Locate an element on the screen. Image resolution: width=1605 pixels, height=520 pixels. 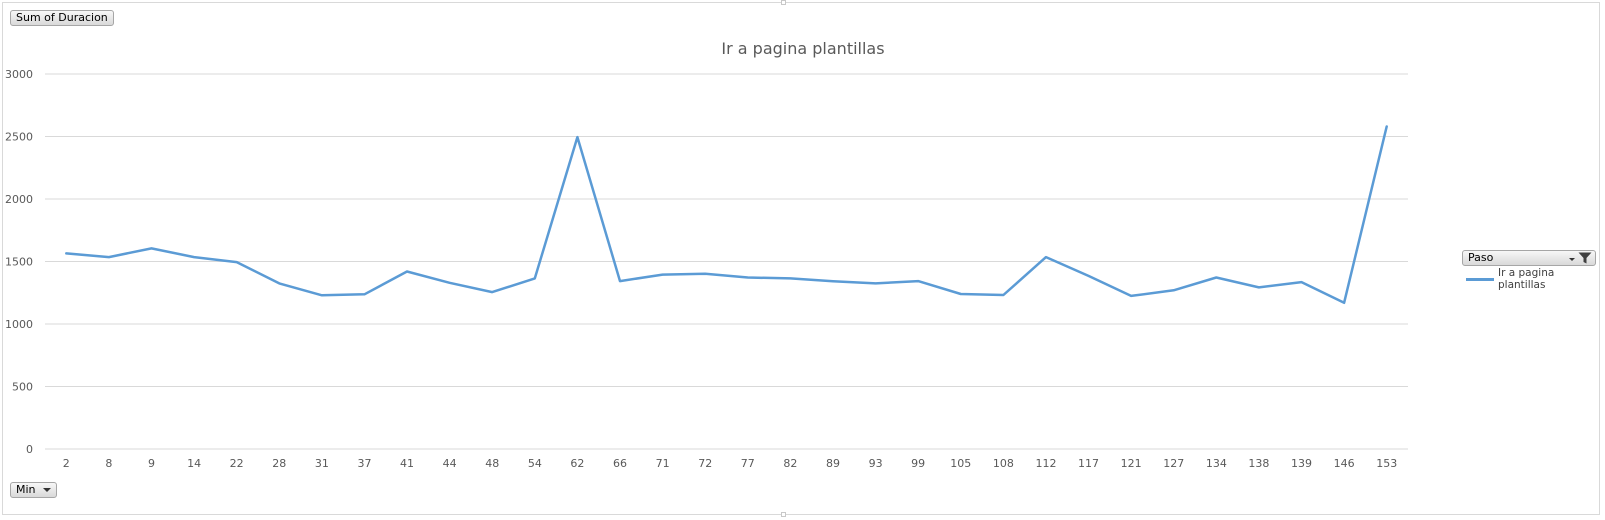
x-tick-label: 138 is located at coordinates (1258, 463).